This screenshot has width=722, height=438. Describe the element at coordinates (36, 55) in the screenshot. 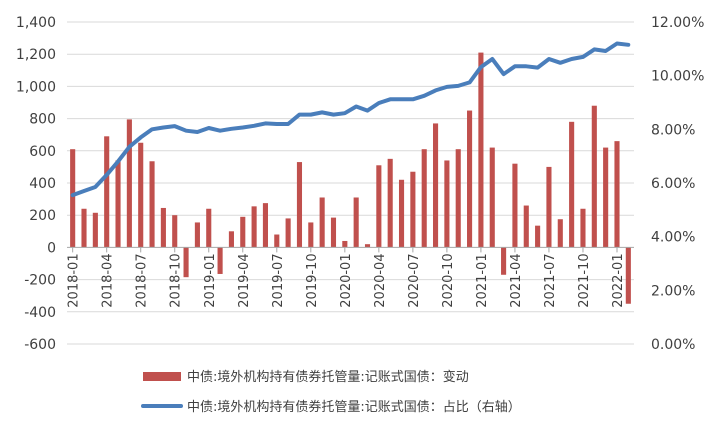

I see `left-tick-label: 1,200` at that location.